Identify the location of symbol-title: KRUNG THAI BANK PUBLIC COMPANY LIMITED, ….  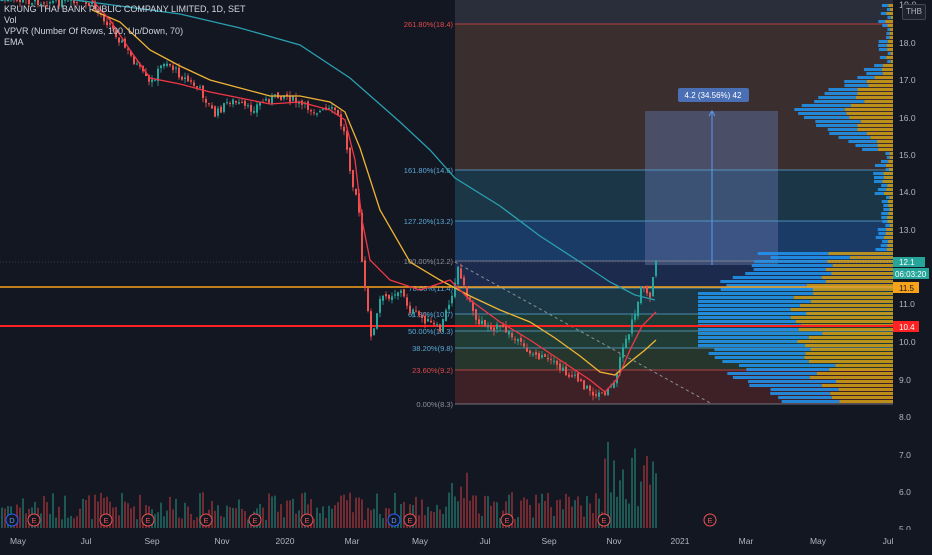
(125, 9).